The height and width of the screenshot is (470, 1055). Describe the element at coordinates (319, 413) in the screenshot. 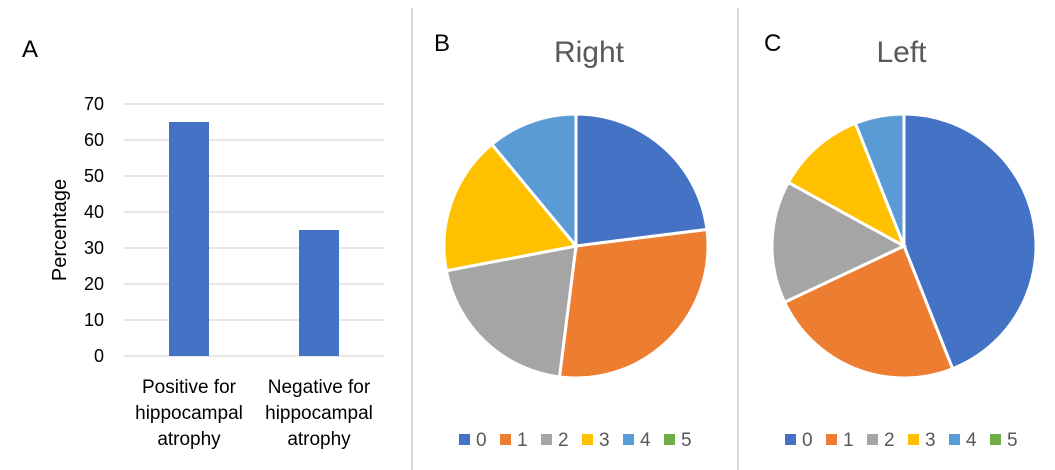

I see `x-category-label: Negative for hippocampal atrophy` at that location.